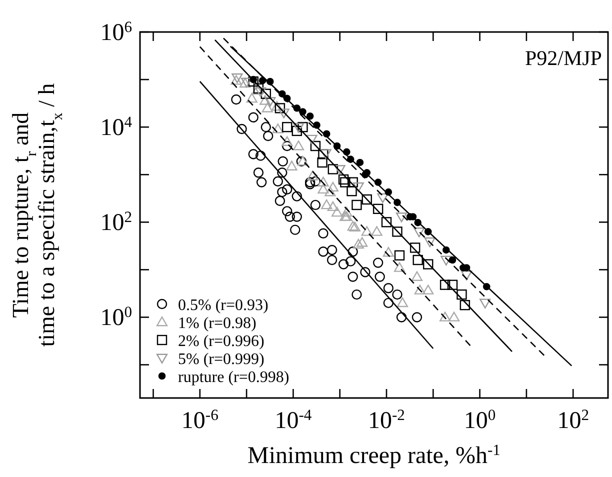 This screenshot has height=477, width=612. Describe the element at coordinates (223, 305) in the screenshot. I see `legend-label: 0.5% (r=0.93)` at that location.